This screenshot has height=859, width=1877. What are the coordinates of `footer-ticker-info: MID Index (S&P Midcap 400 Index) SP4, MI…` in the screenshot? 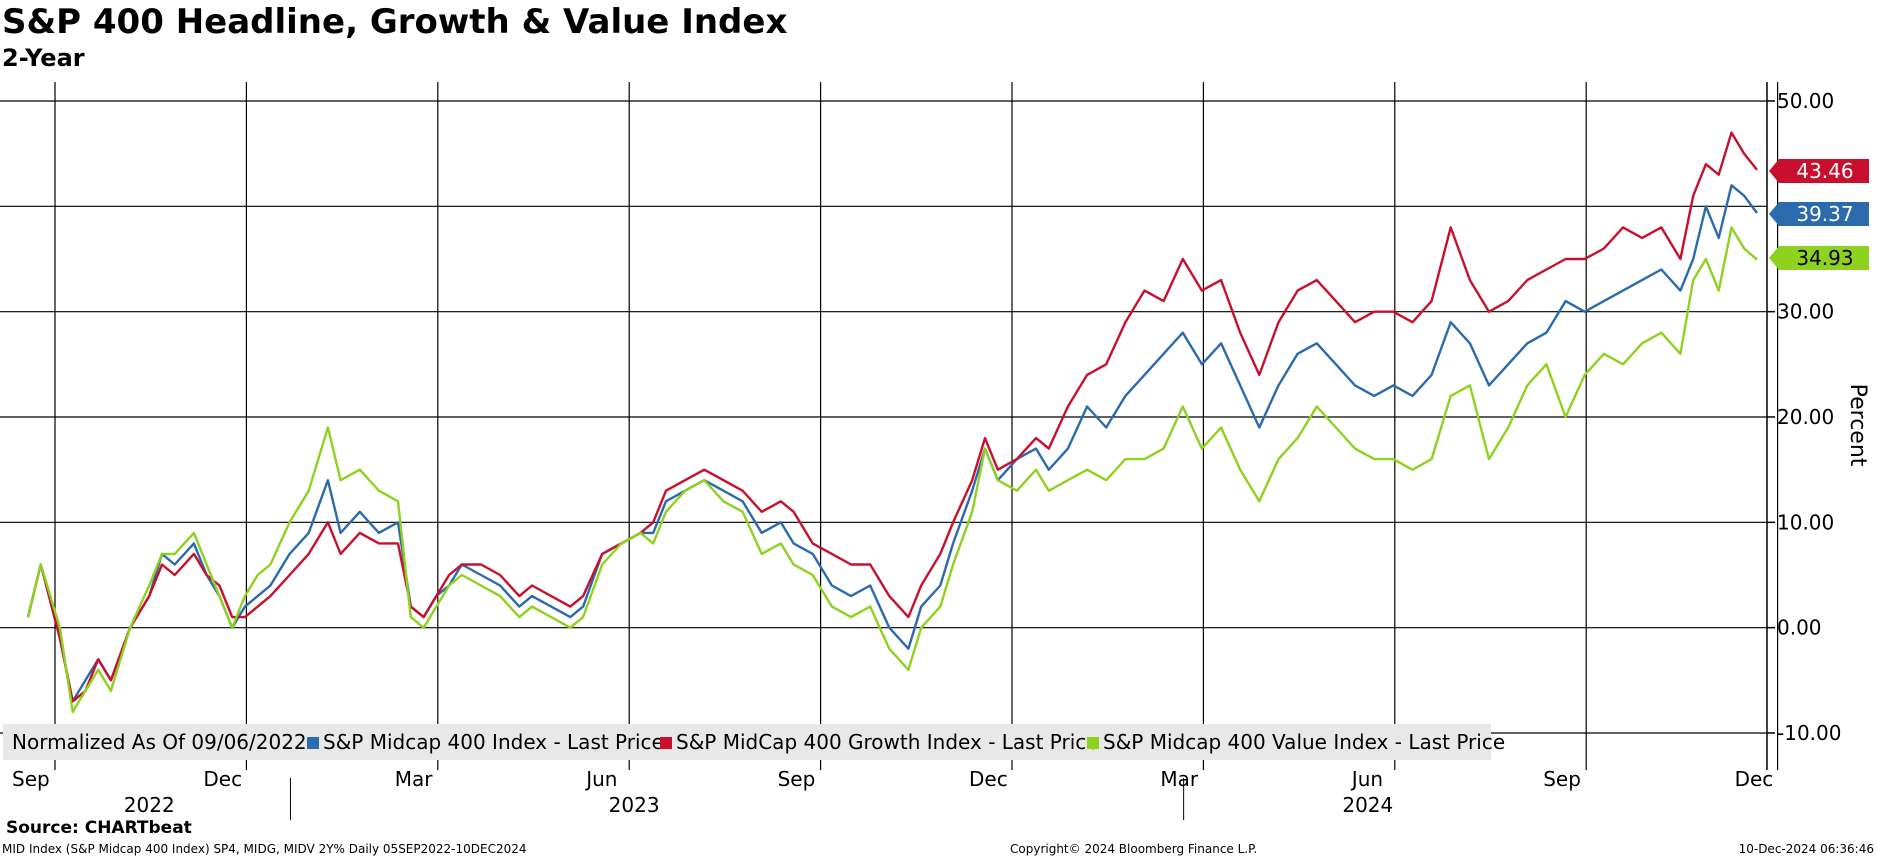 It's located at (264, 849).